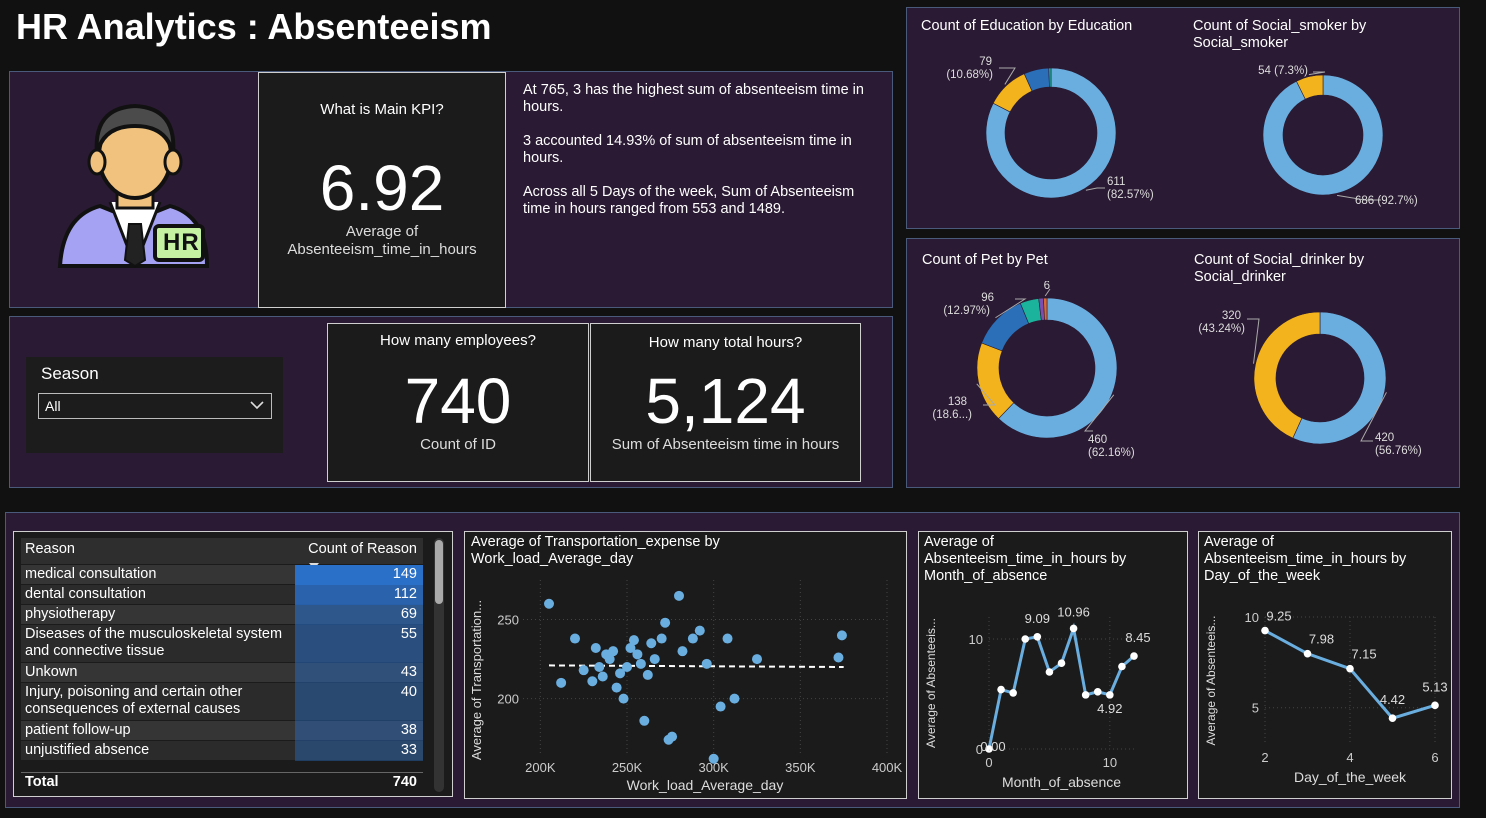  Describe the element at coordinates (1321, 639) in the screenshot. I see `data-label: 7.98` at that location.